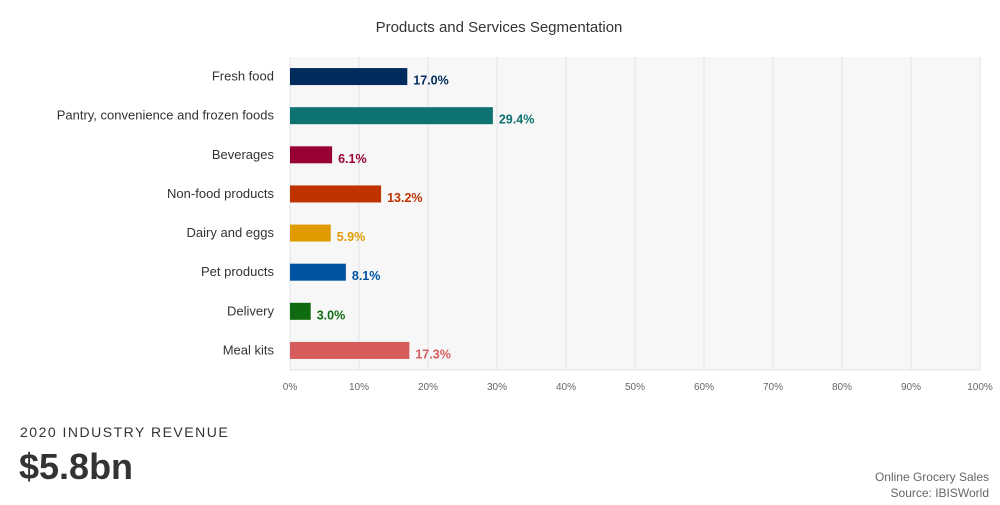  What do you see at coordinates (516, 120) in the screenshot?
I see `value-label: 29.4%` at bounding box center [516, 120].